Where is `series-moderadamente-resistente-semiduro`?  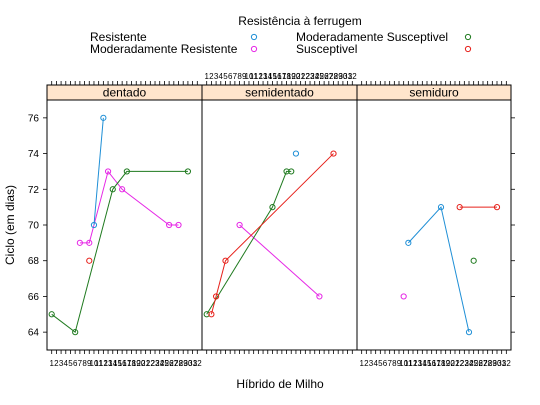
series-moderadamente-resistente-semiduro is located at coordinates (403, 296).